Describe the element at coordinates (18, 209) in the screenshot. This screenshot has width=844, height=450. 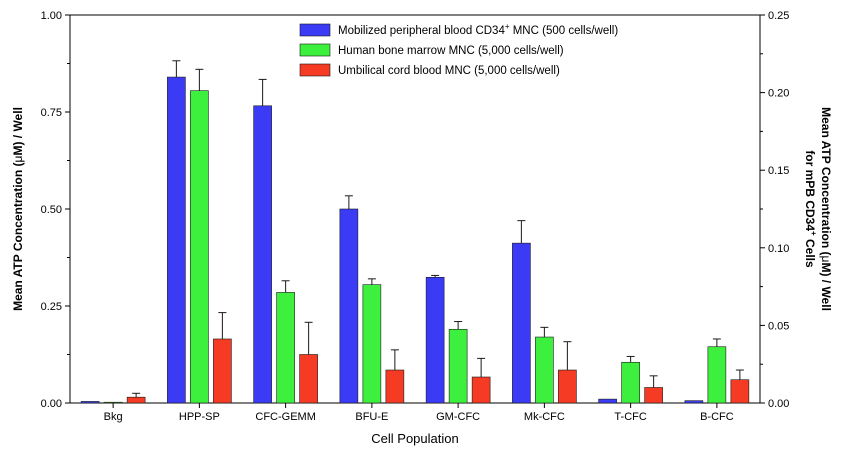
I see `left-axis-title: Mean ATP Concentration (μM) / Well` at that location.